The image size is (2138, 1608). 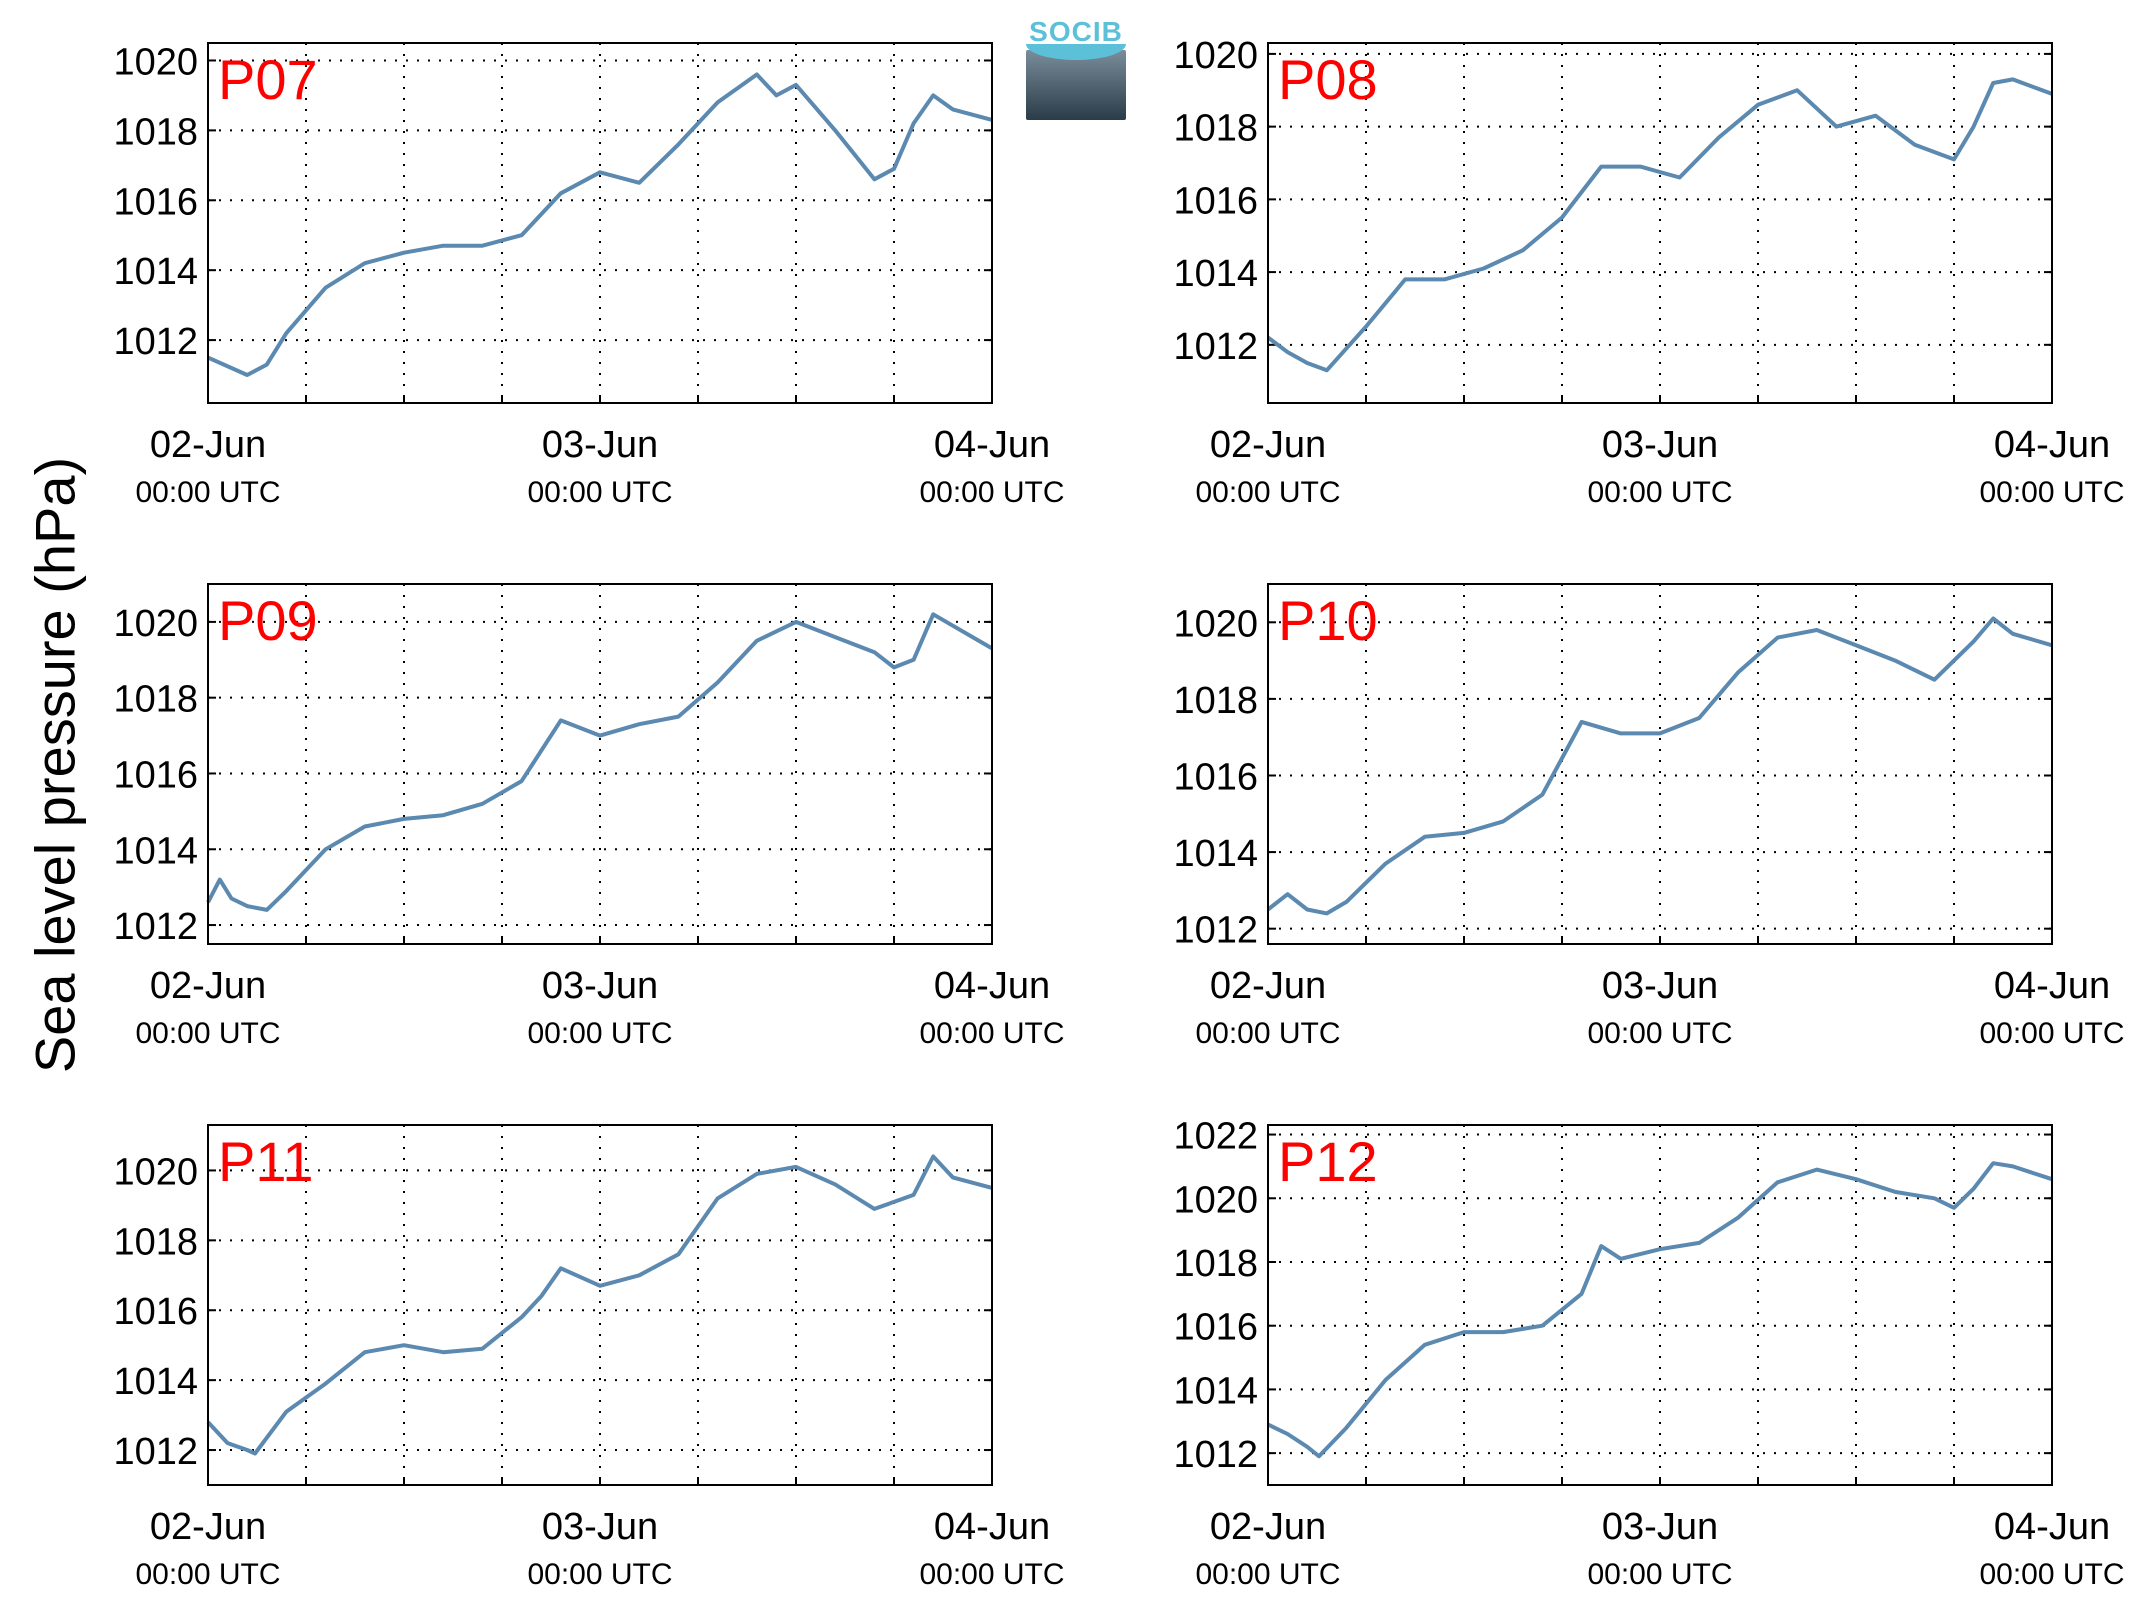 What do you see at coordinates (1076, 52) in the screenshot?
I see `logo-wave` at bounding box center [1076, 52].